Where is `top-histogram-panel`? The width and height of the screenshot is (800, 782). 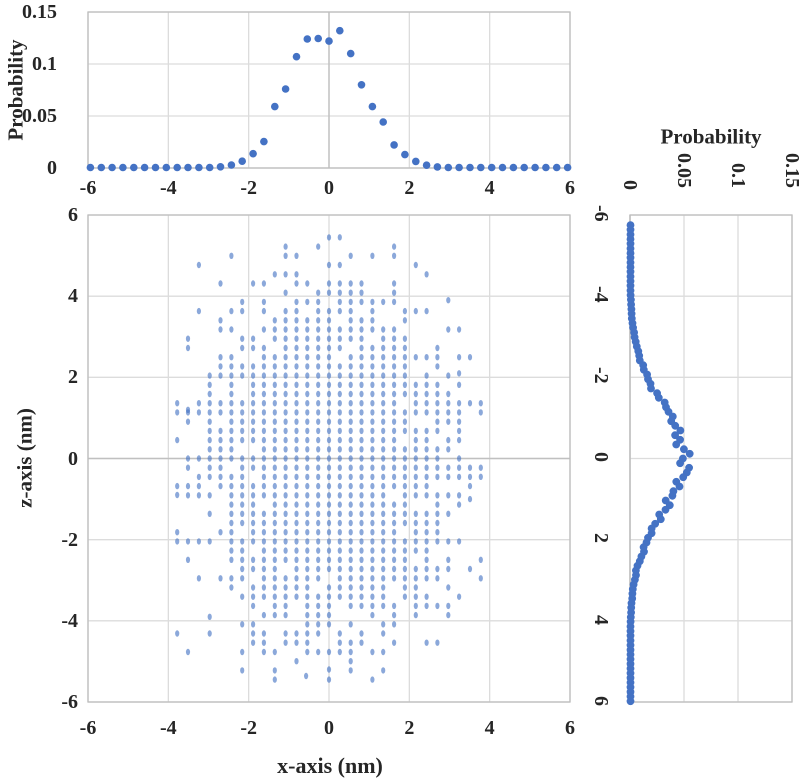 top-histogram-panel is located at coordinates (329, 91).